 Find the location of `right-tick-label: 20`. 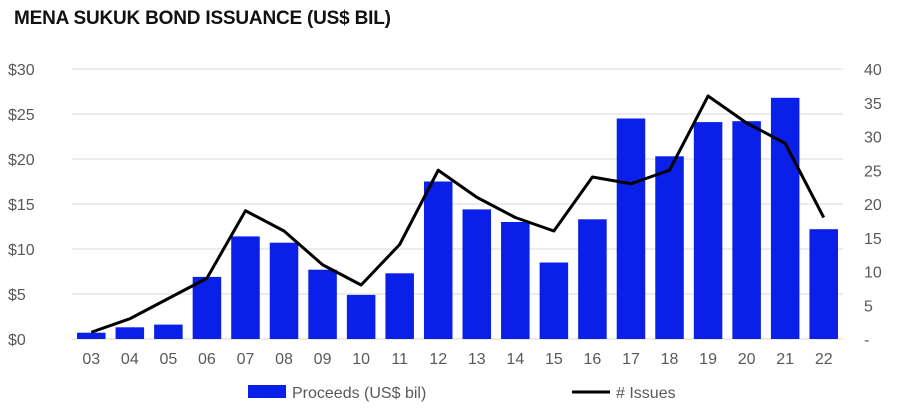

right-tick-label: 20 is located at coordinates (873, 205).